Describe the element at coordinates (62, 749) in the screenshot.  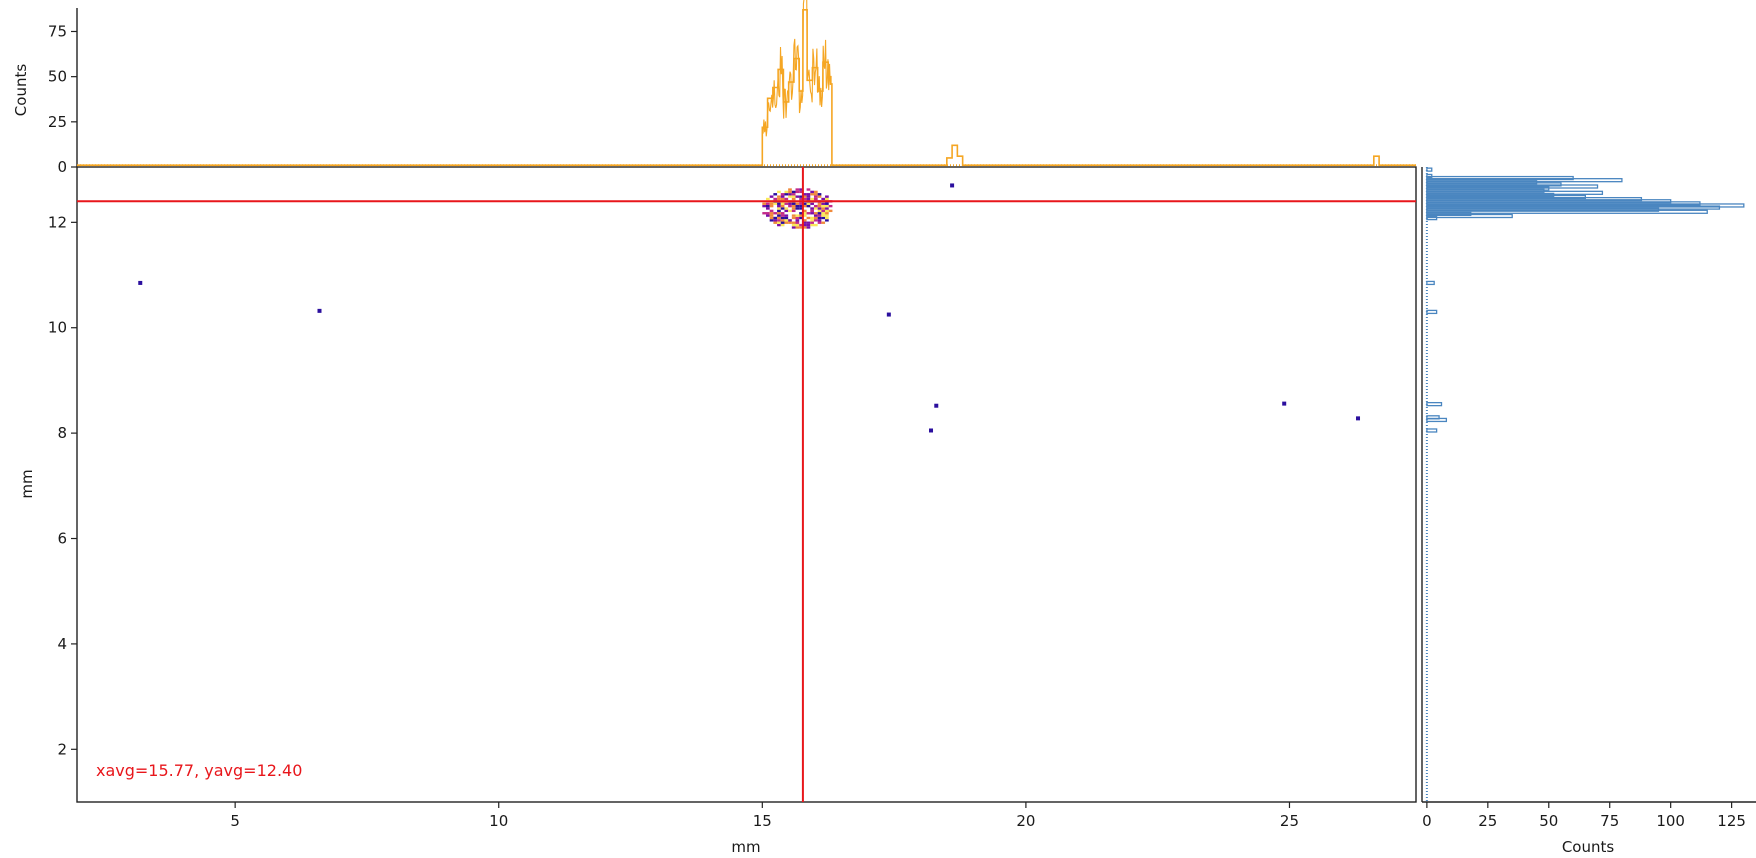
I see `main-y-tick-label: 2` at that location.